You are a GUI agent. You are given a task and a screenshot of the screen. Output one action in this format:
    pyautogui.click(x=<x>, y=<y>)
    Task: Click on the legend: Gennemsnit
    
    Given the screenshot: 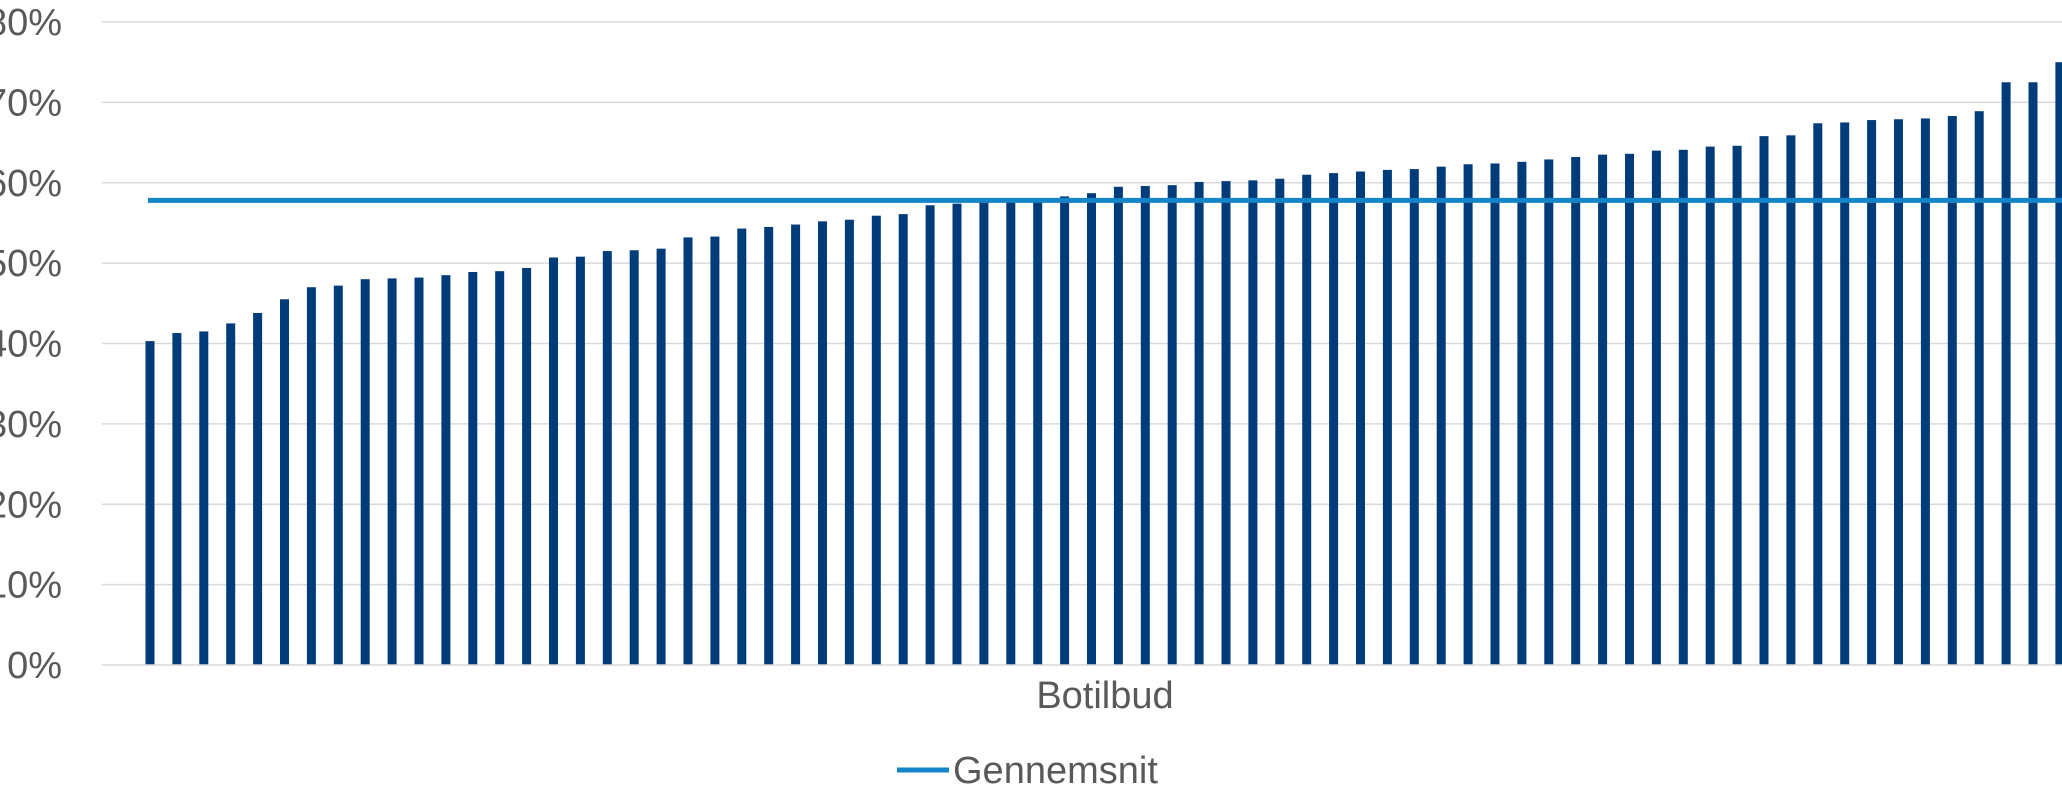 What is the action you would take?
    pyautogui.click(x=1027, y=768)
    